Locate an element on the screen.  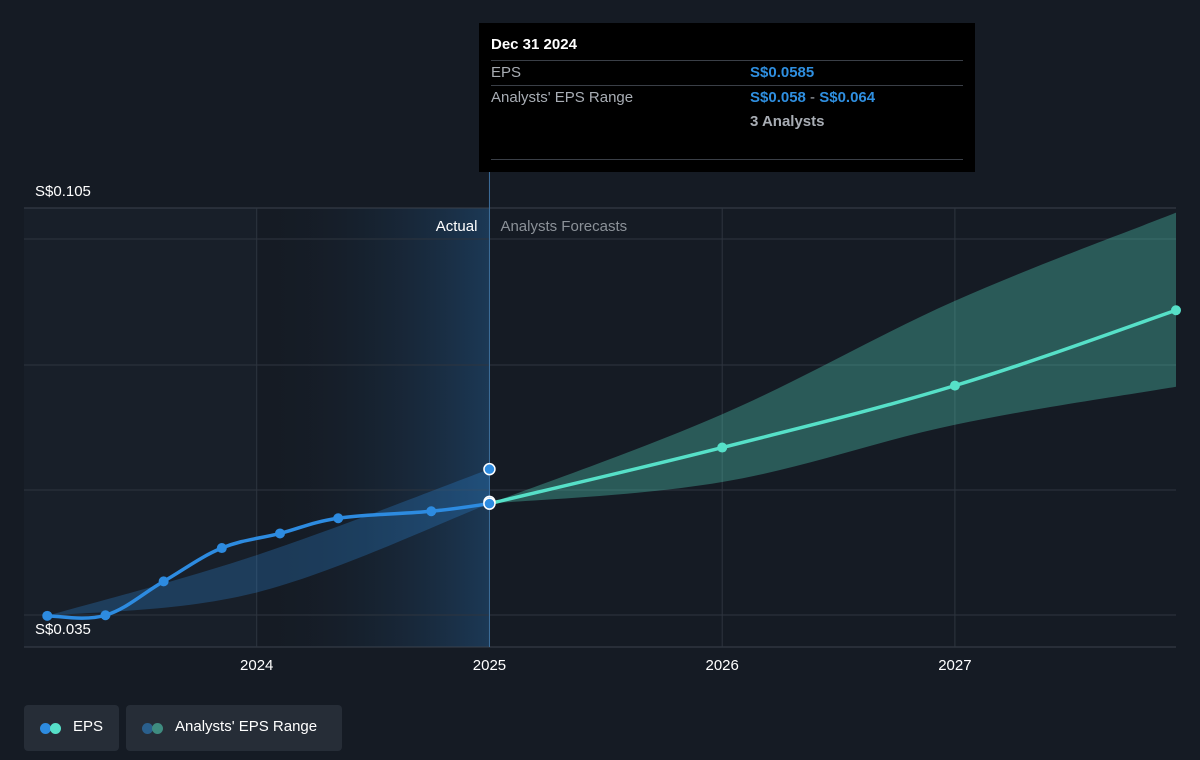
legend-range-swatch is located at coordinates (153, 728).